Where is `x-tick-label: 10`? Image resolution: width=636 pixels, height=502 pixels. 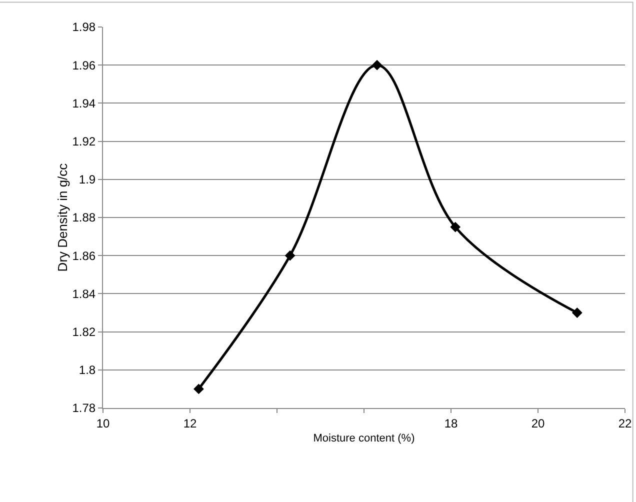
x-tick-label: 10 is located at coordinates (103, 423).